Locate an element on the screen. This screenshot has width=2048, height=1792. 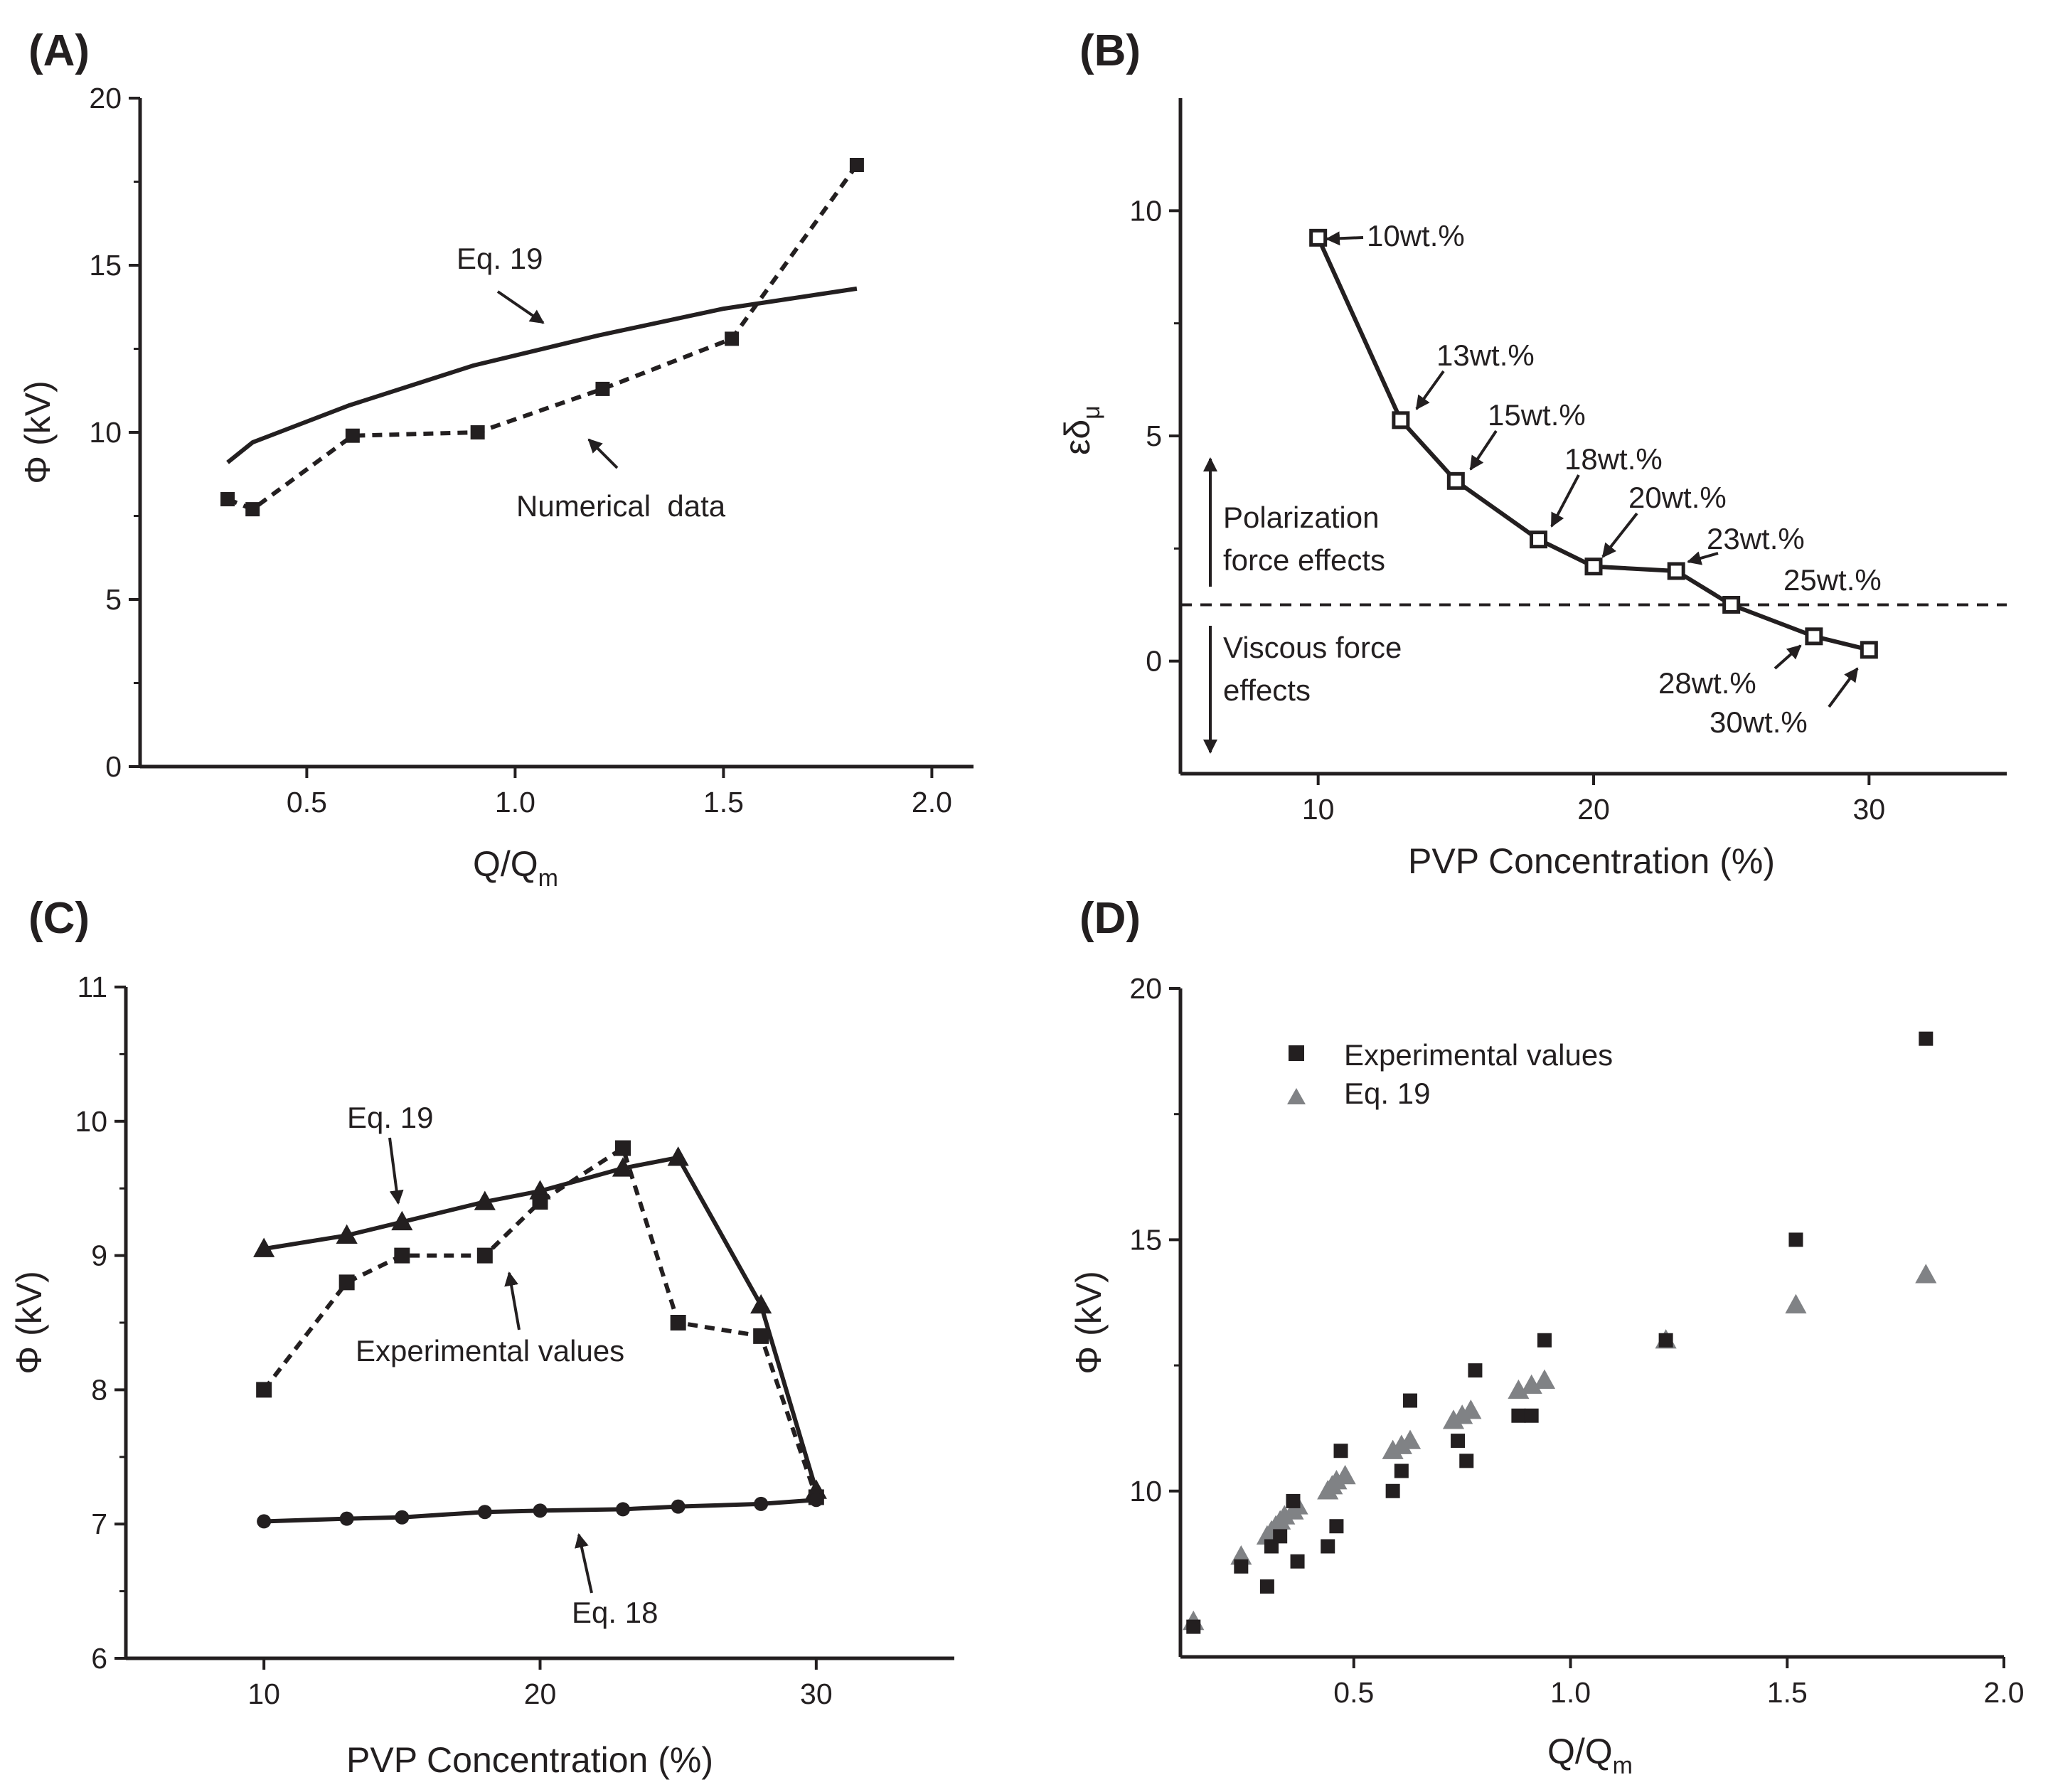
panel-a-arrow-eq19 is located at coordinates (520, 307).